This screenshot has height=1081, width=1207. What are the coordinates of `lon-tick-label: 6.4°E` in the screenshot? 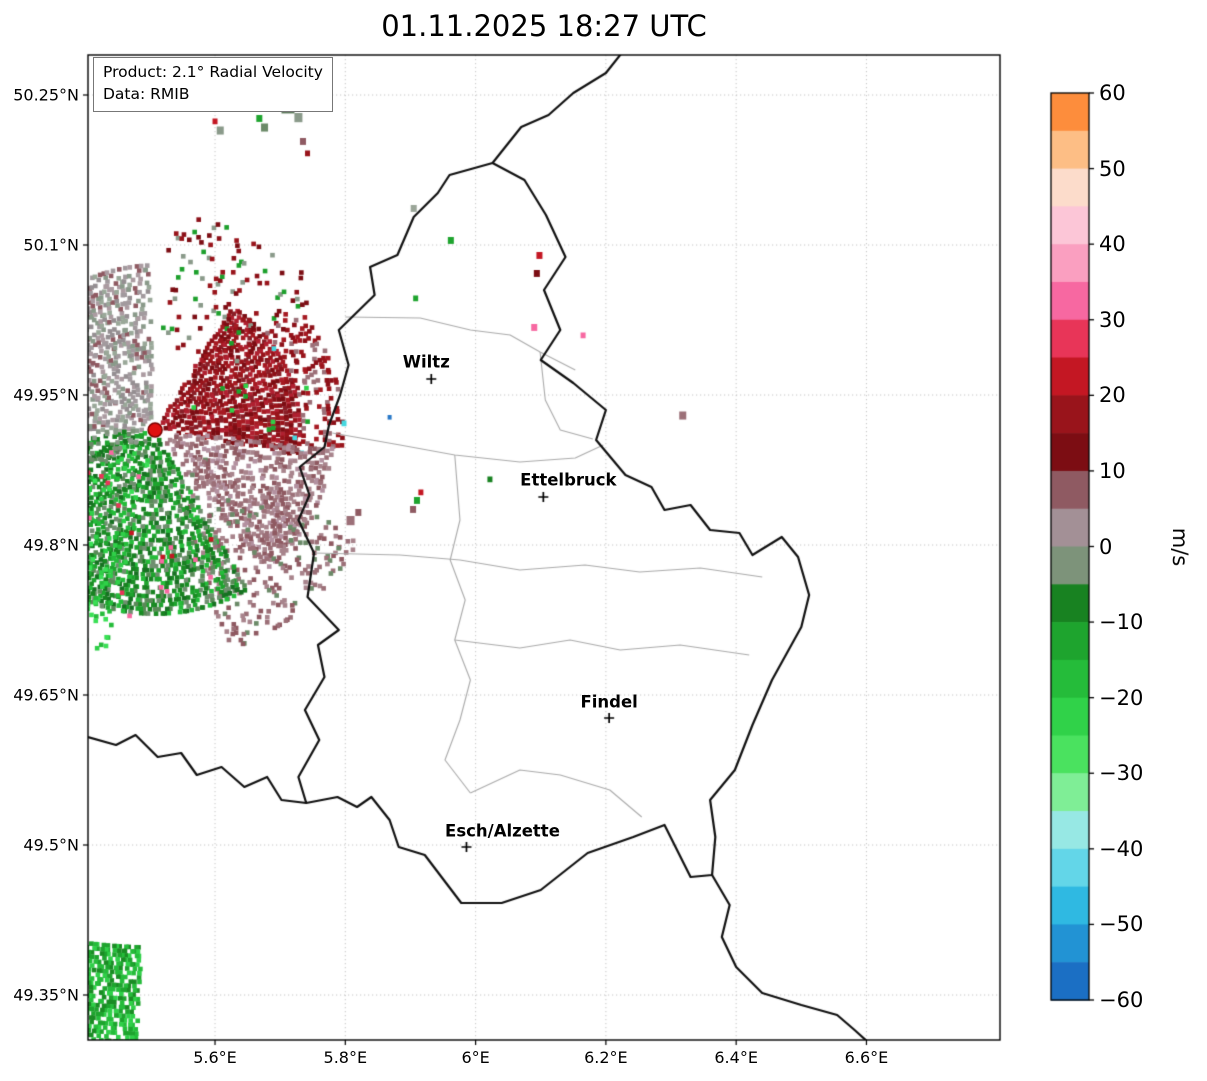 It's located at (736, 1057).